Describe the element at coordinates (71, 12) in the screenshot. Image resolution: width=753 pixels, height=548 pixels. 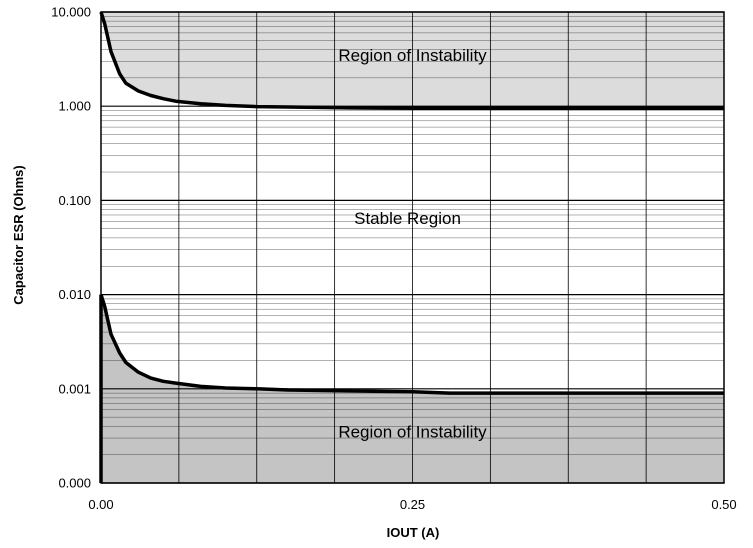
I see `y-tick-label: 10.000` at that location.